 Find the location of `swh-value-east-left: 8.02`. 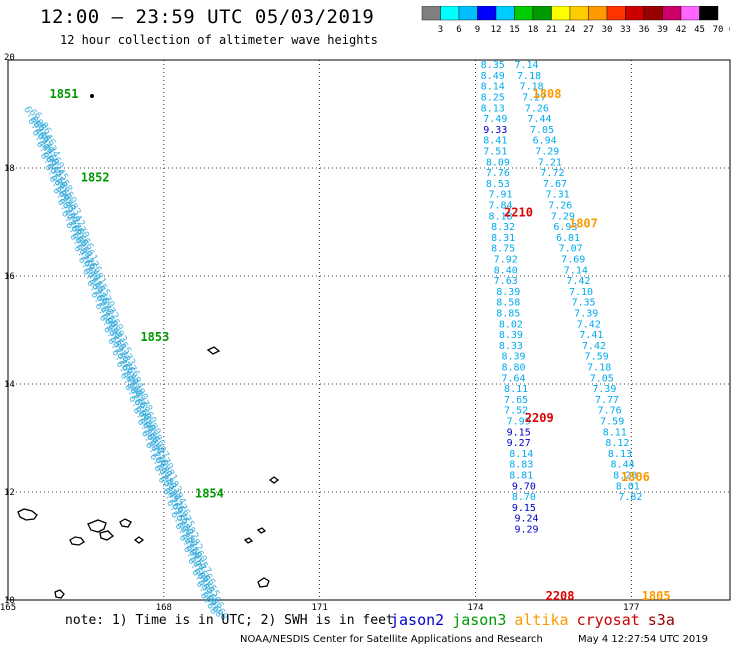

swh-value-east-left: 8.02 is located at coordinates (511, 324).